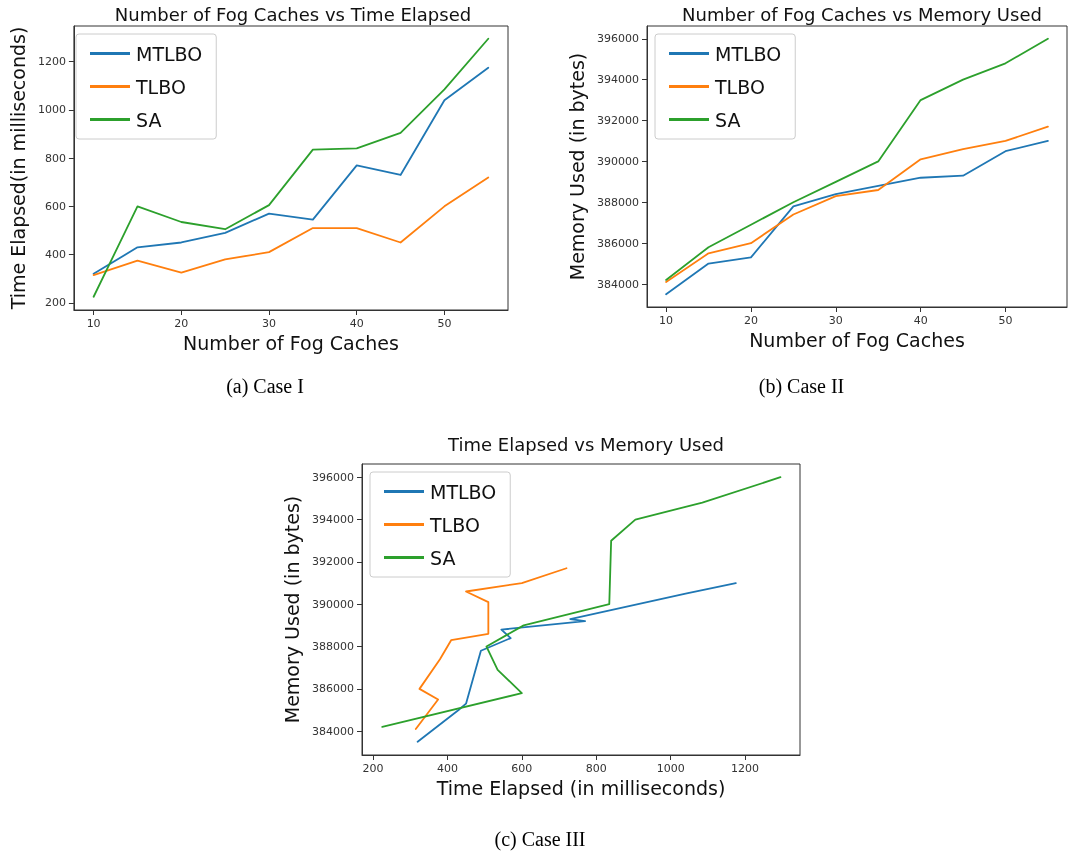 Image resolution: width=1073 pixels, height=861 pixels. I want to click on y-tick-label: 1200, so click(51, 62).